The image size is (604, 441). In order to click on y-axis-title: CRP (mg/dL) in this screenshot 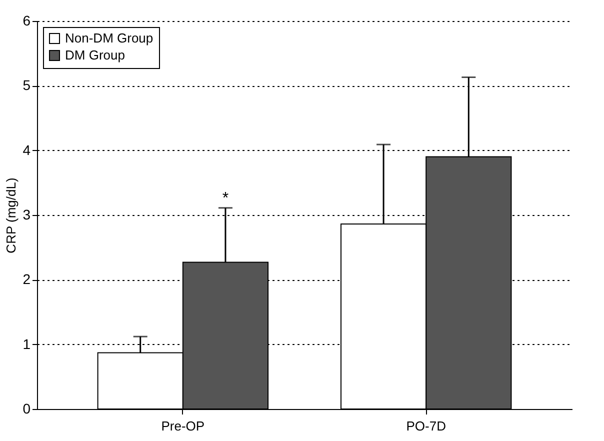, I will do `click(11, 216)`.